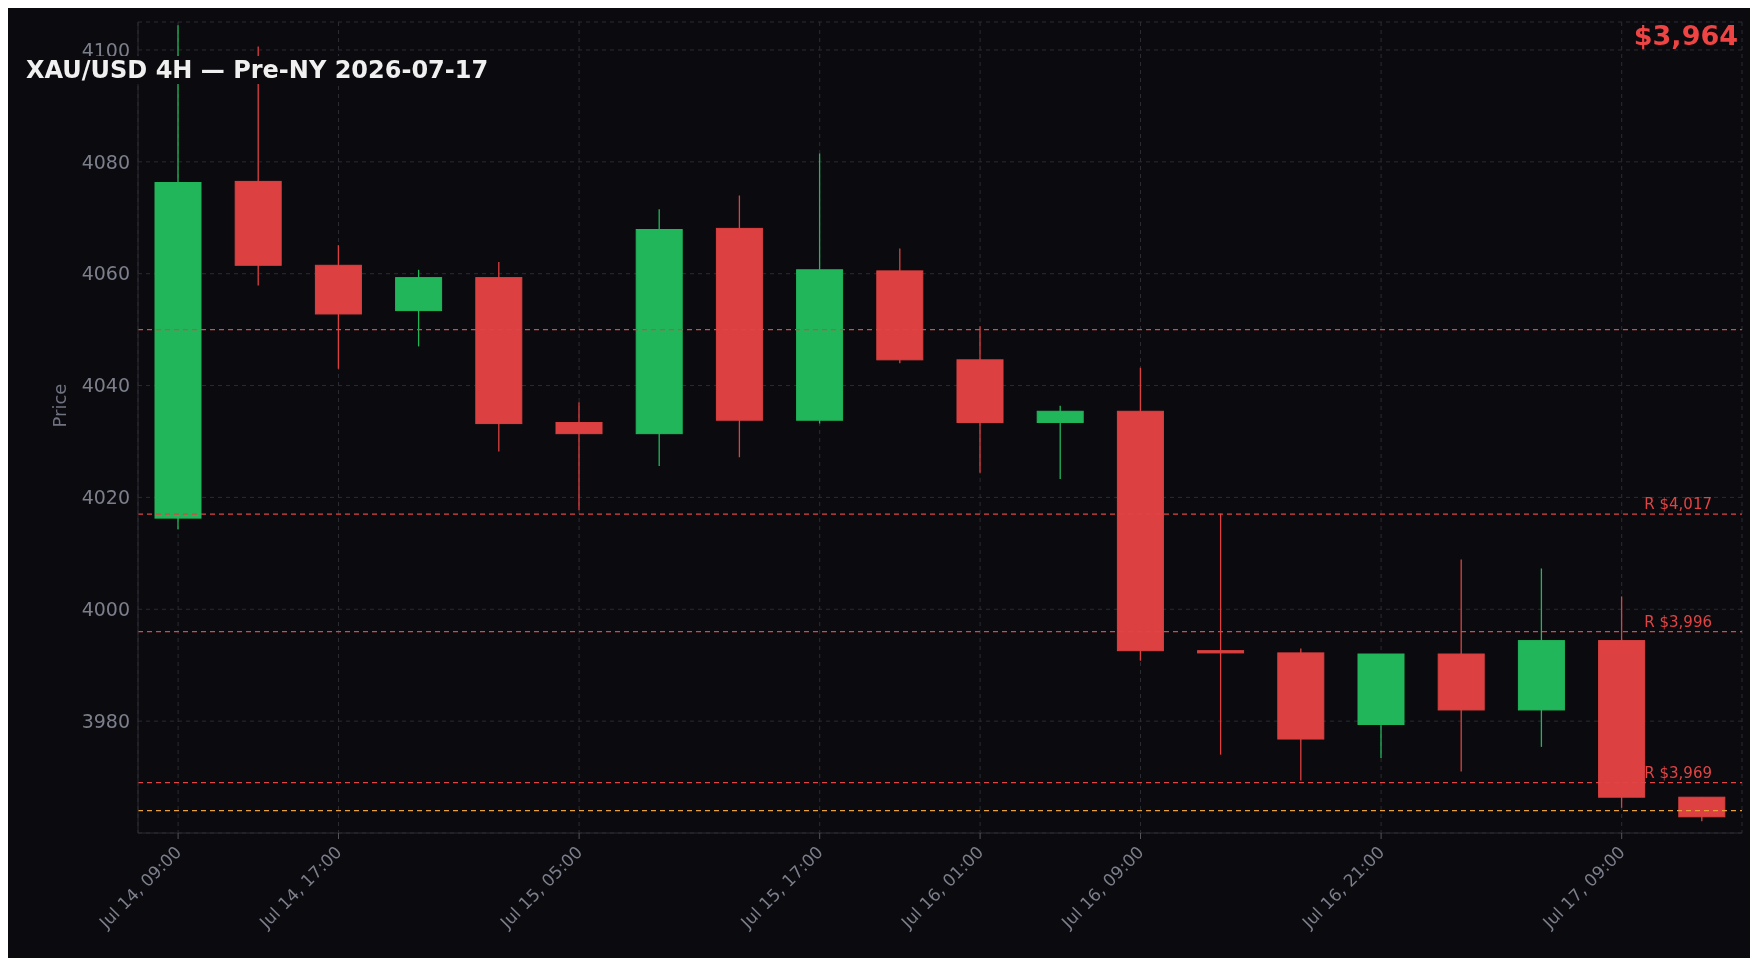  What do you see at coordinates (1678, 621) in the screenshot?
I see `ref-line-label: R $3,996` at bounding box center [1678, 621].